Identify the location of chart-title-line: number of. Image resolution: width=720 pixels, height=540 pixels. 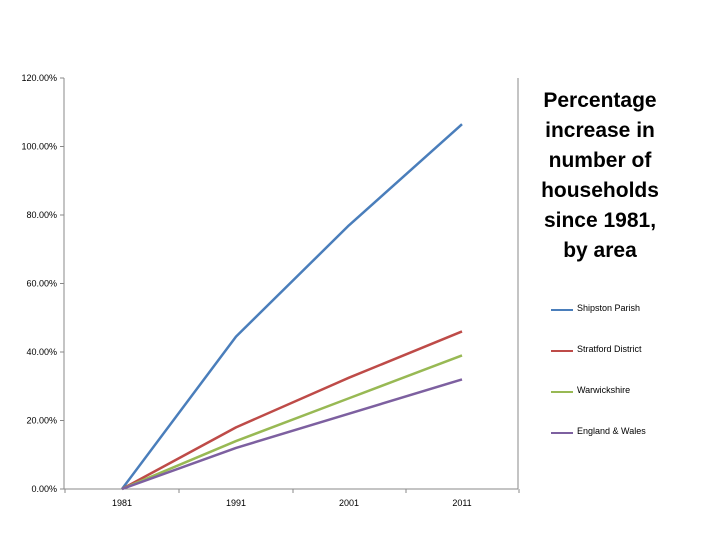
(600, 160).